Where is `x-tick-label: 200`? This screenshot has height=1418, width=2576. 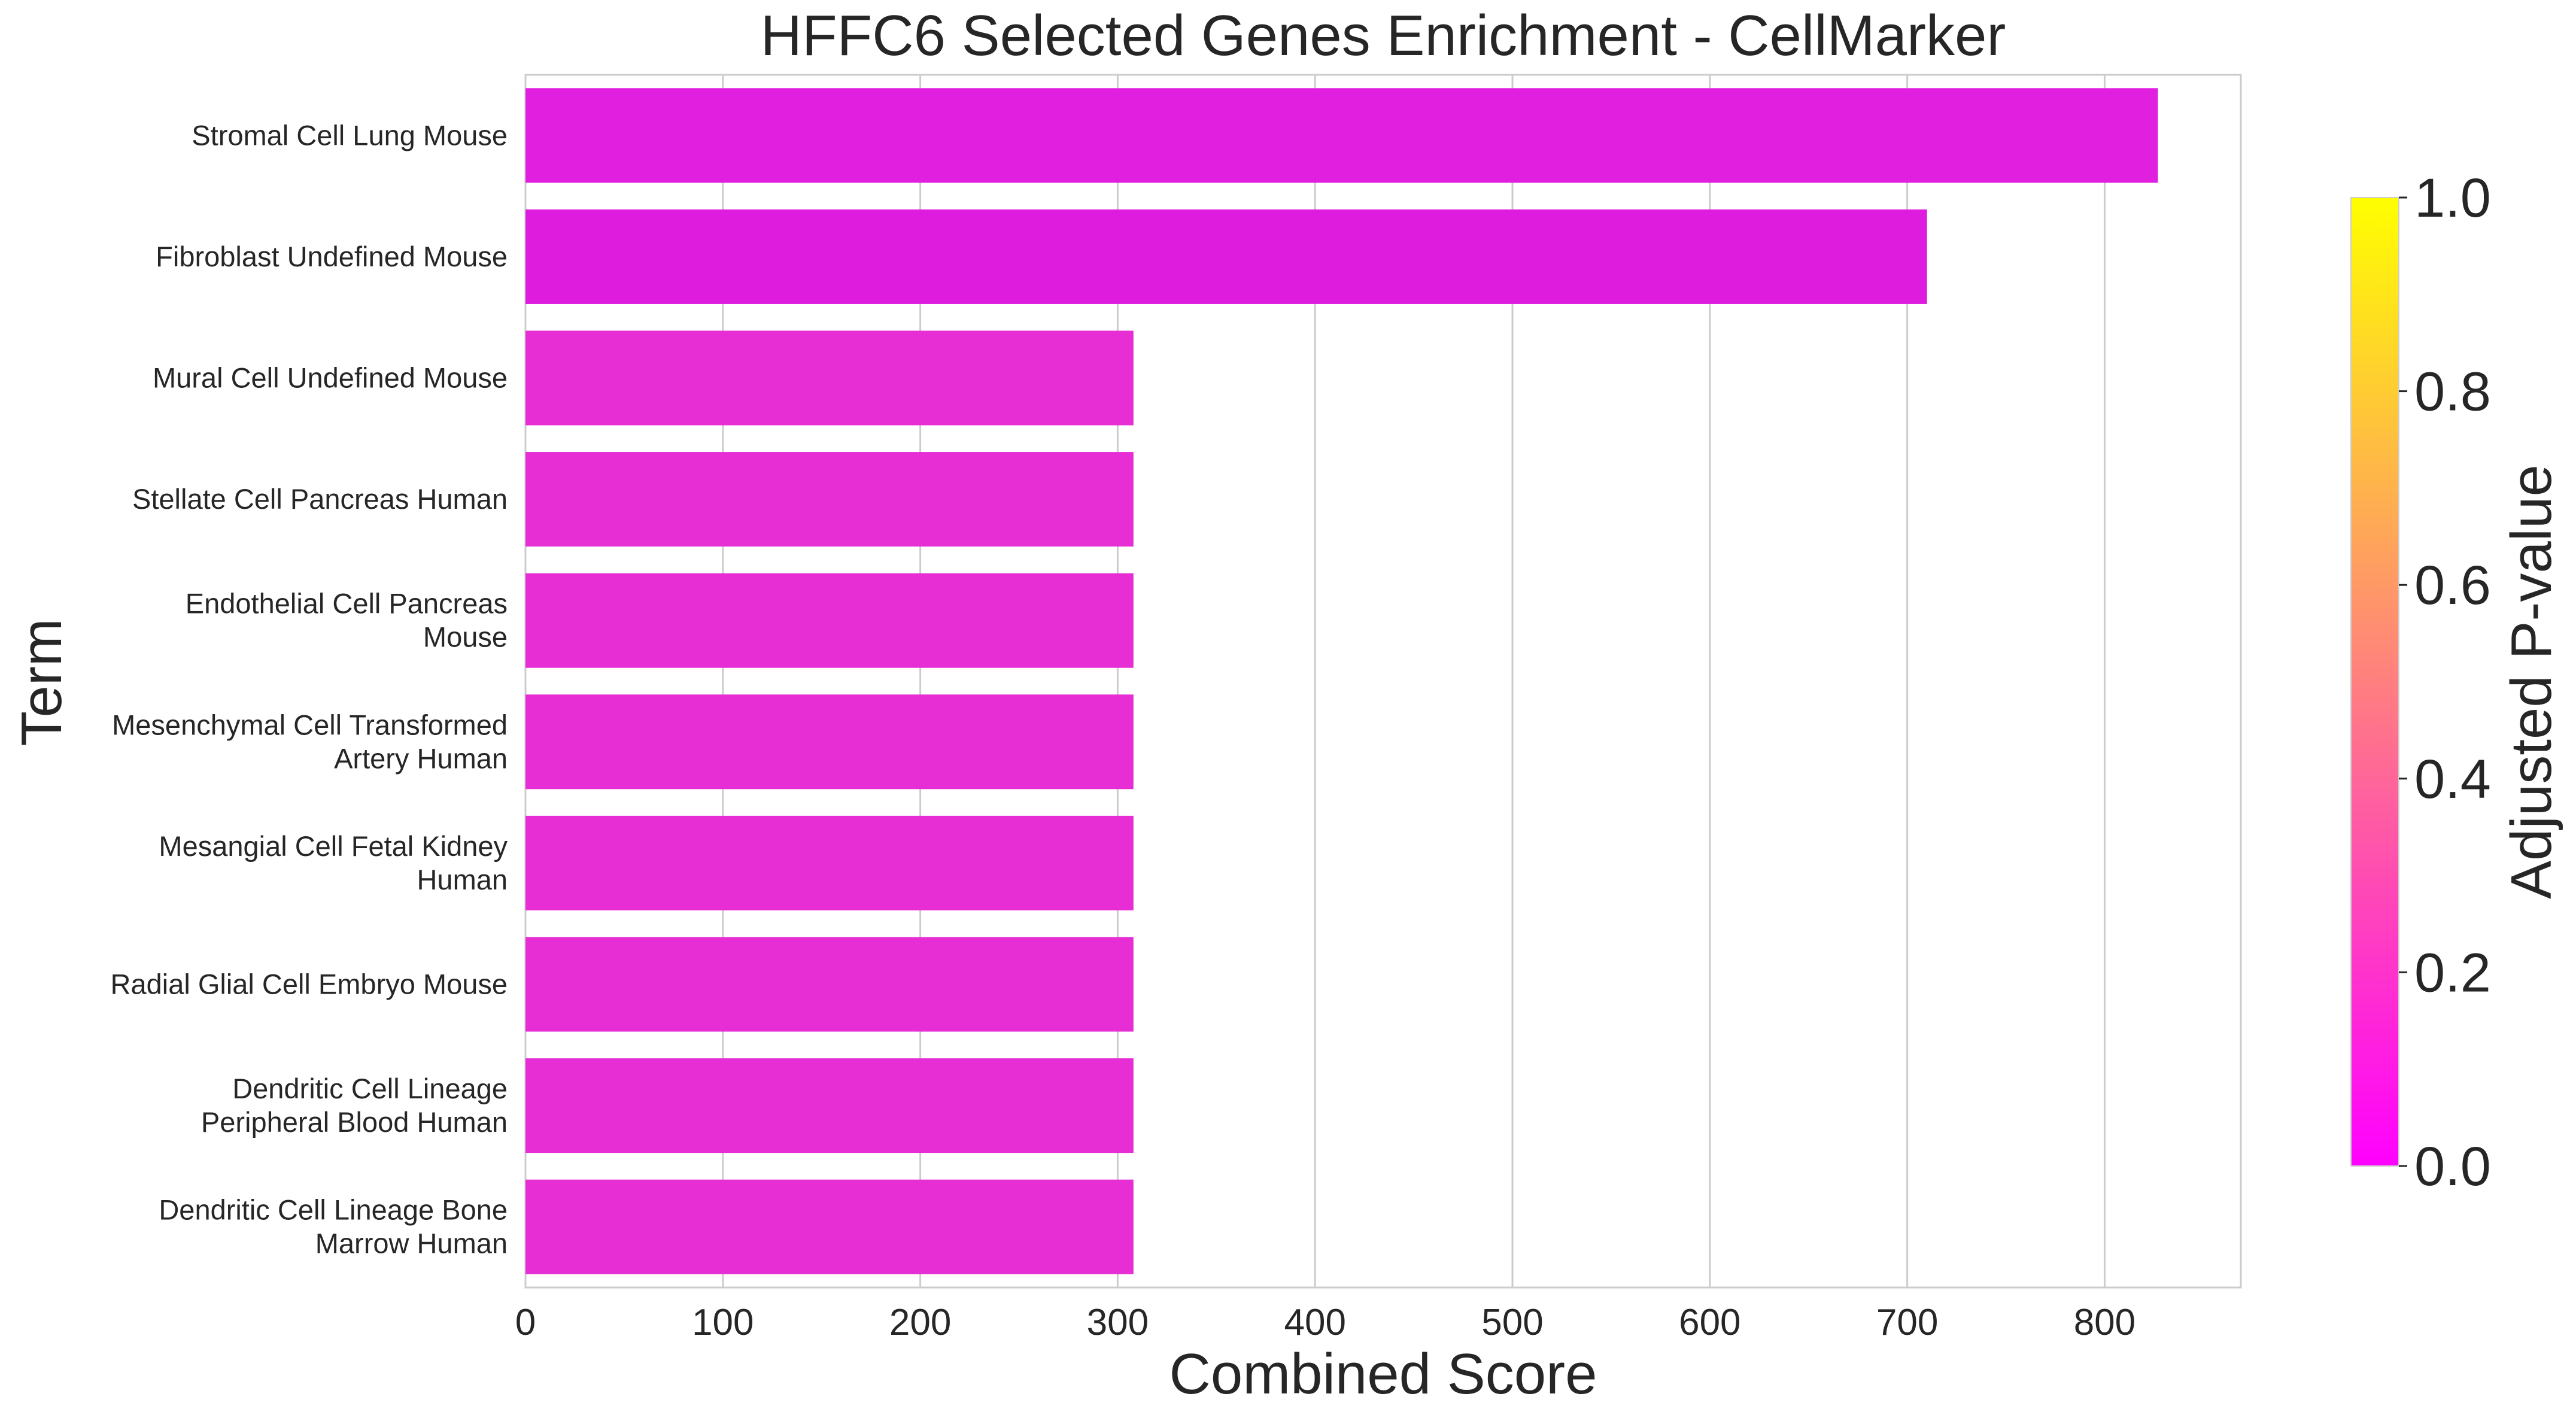 x-tick-label: 200 is located at coordinates (920, 1322).